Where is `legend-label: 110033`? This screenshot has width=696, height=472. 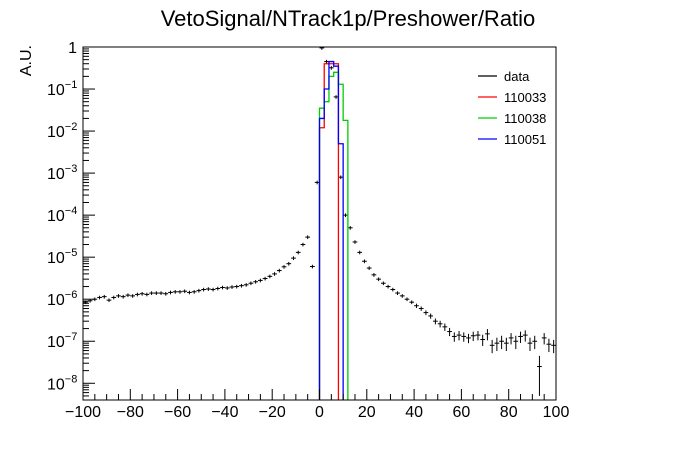
legend-label: 110033 is located at coordinates (525, 97).